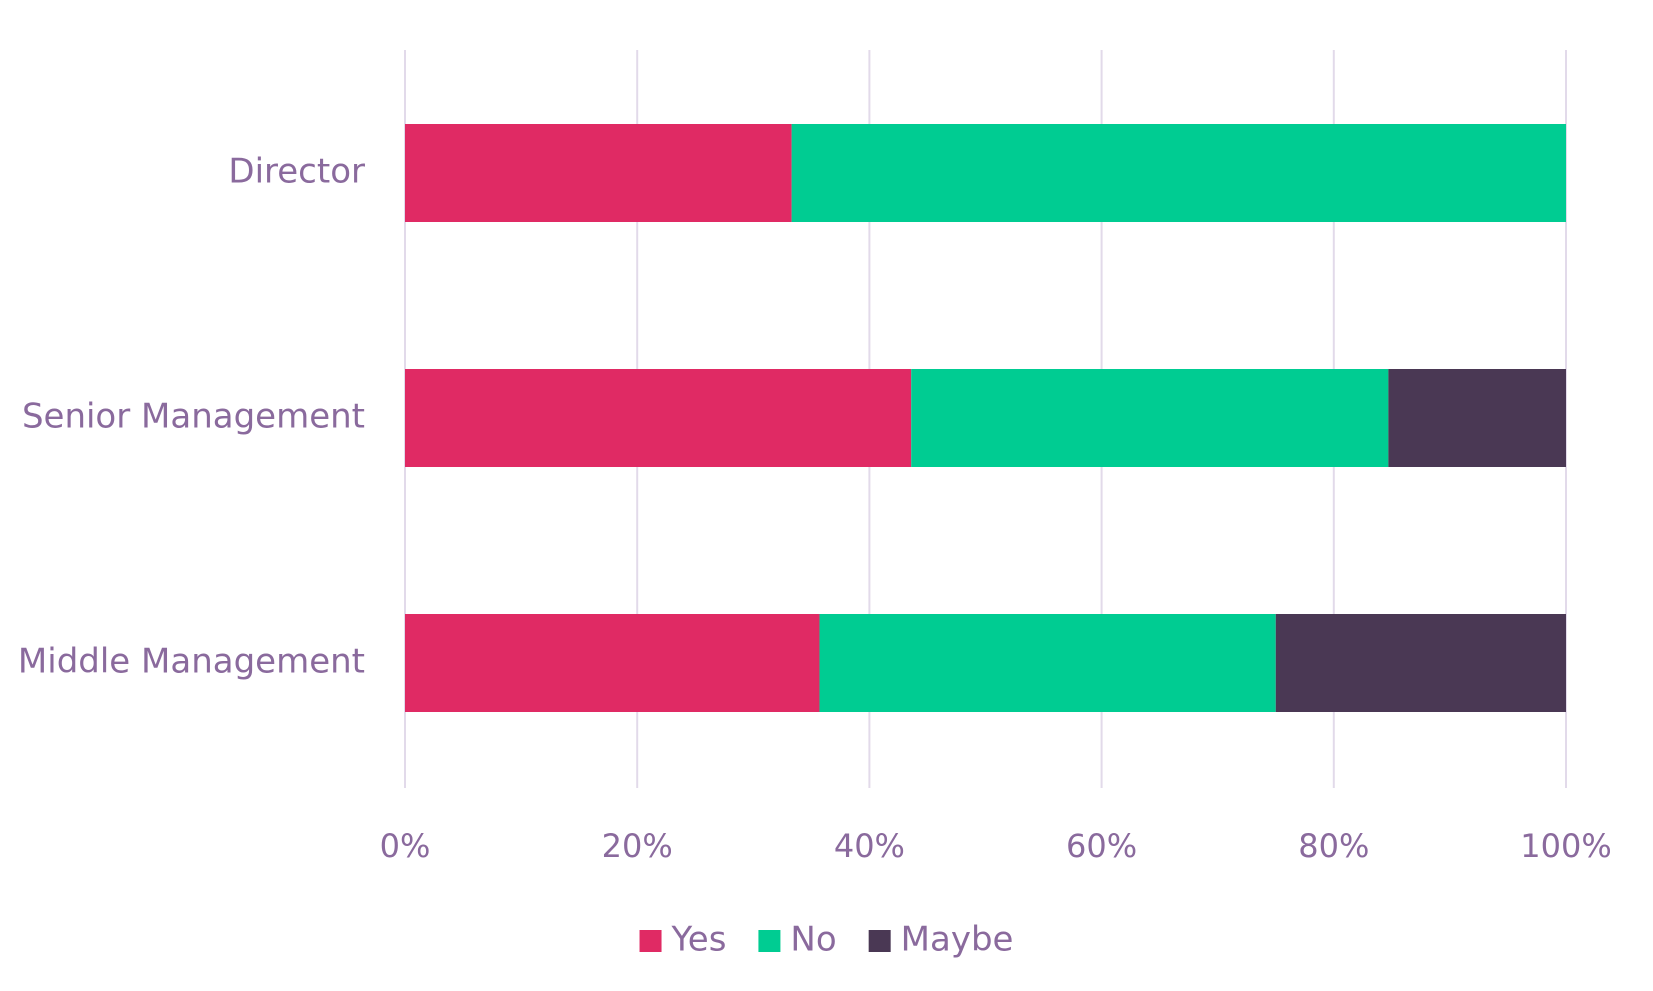  Describe the element at coordinates (813, 940) in the screenshot. I see `legend-label: No` at that location.